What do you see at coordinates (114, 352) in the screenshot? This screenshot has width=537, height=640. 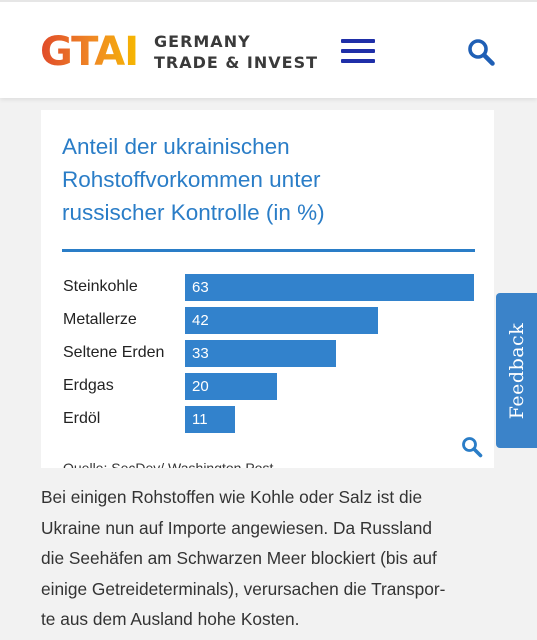 I see `bar-category-label: Seltene Erden` at bounding box center [114, 352].